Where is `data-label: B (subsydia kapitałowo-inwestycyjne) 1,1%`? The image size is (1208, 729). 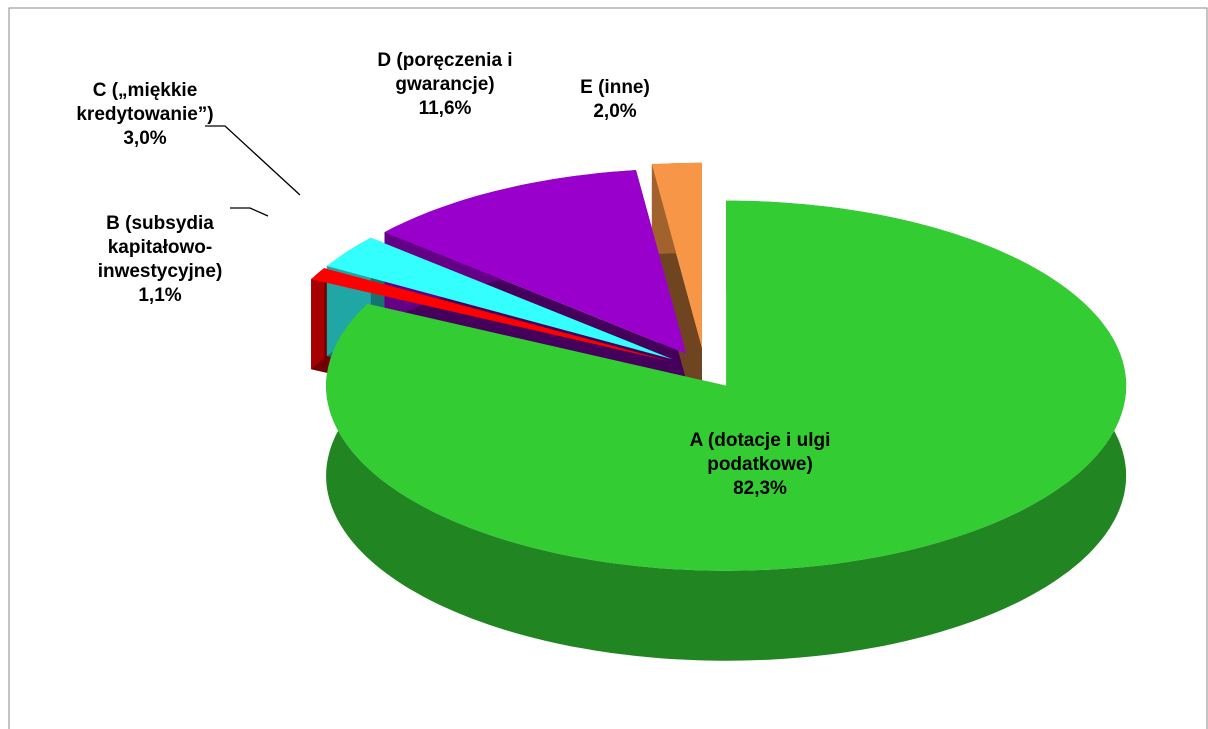 data-label: B (subsydia kapitałowo-inwestycyjne) 1,1% is located at coordinates (160, 260).